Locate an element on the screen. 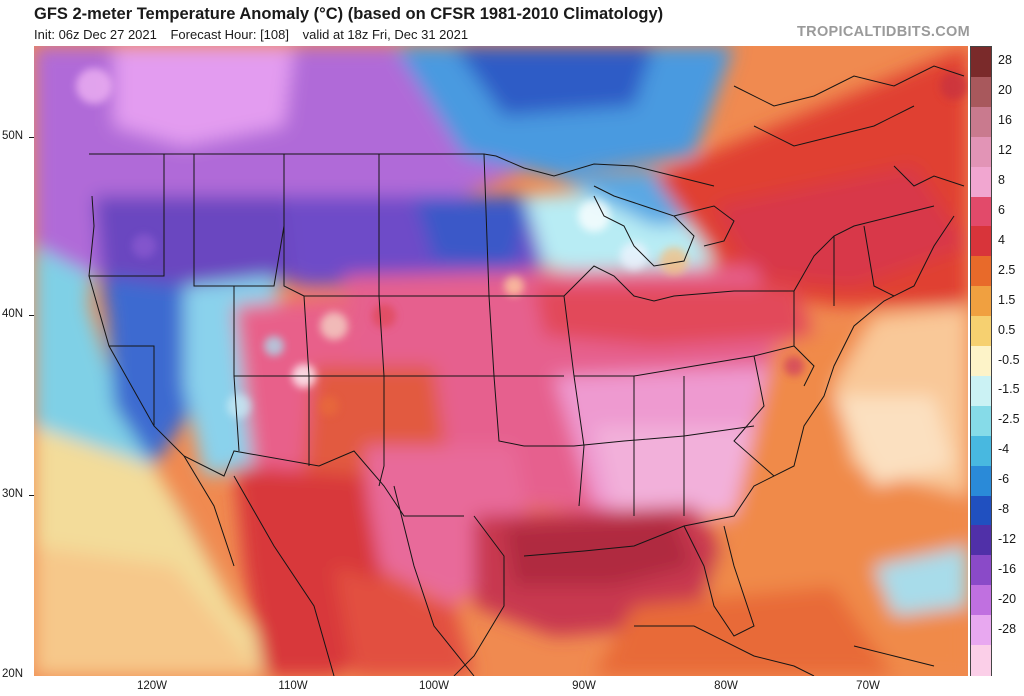 This screenshot has width=1024, height=696. colorbar-label: 16 is located at coordinates (1005, 120).